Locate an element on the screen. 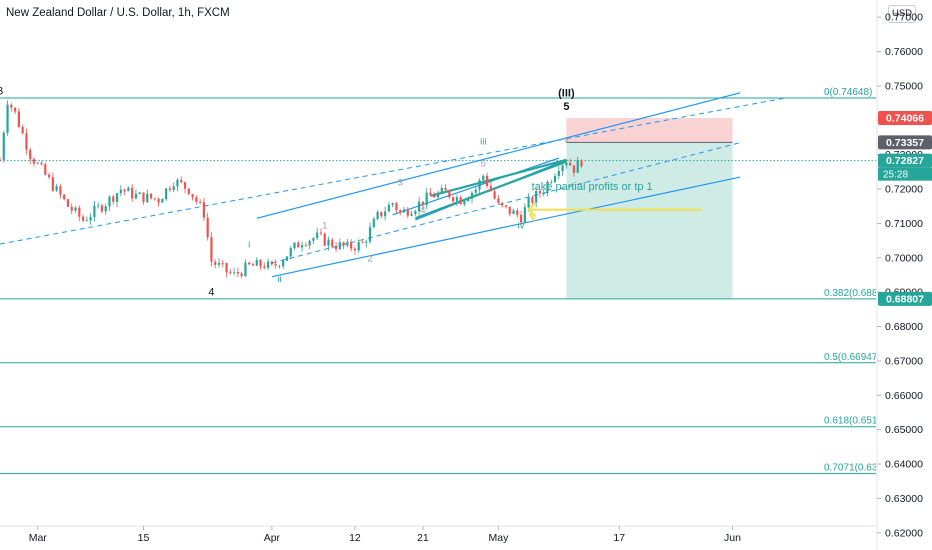 This screenshot has height=550, width=932. x-tick-label: 15 is located at coordinates (144, 538).